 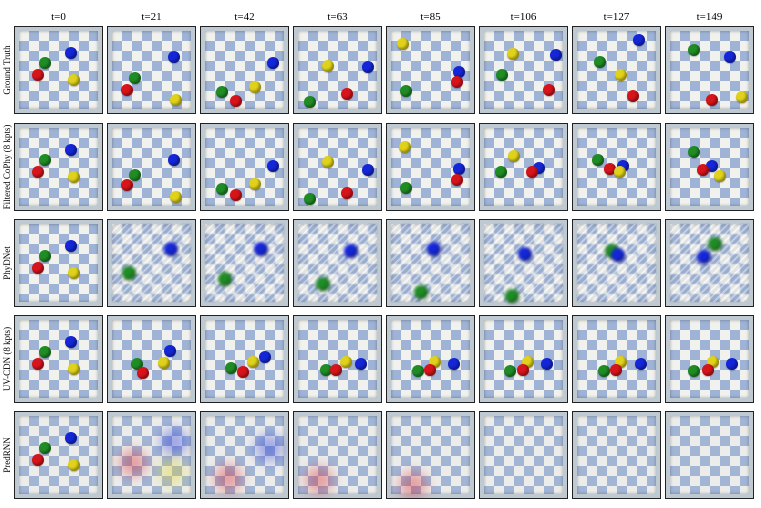 What do you see at coordinates (7, 263) in the screenshot?
I see `row-label-phydnet: PhyDNet` at bounding box center [7, 263].